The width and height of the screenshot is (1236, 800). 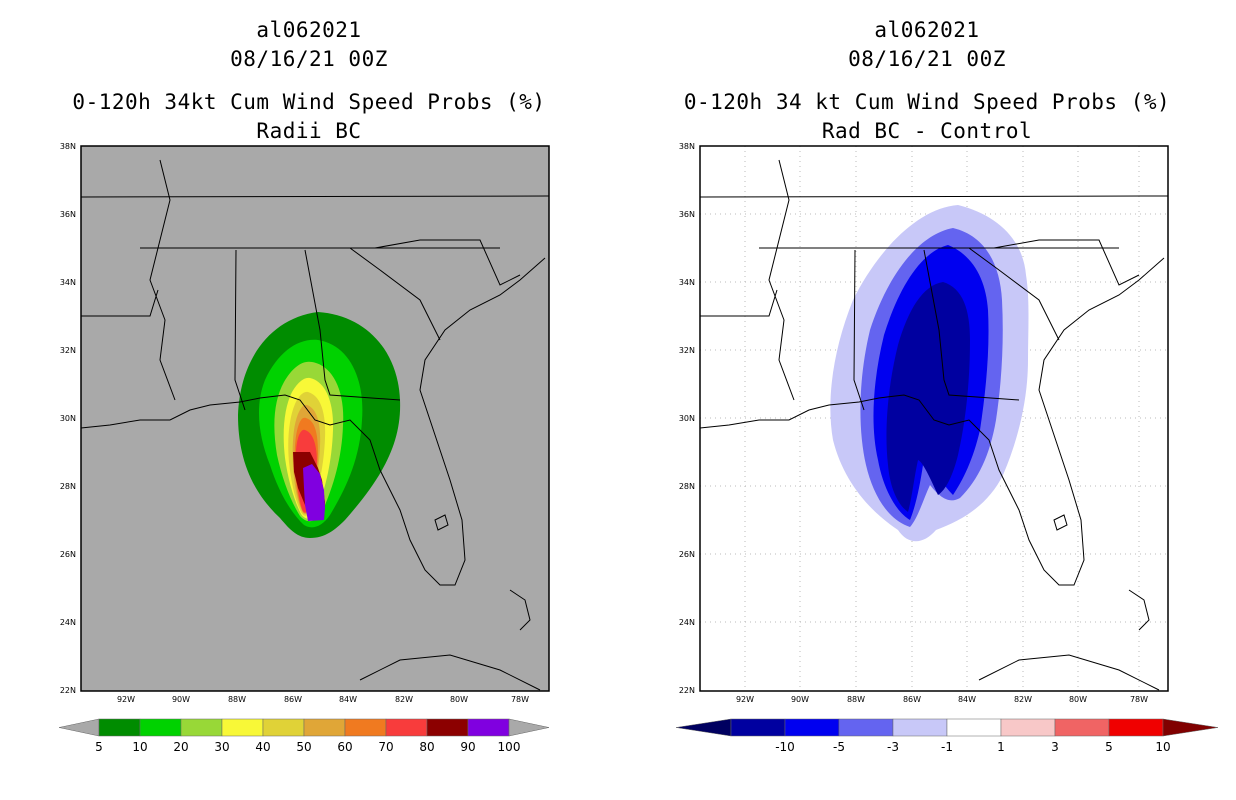 What do you see at coordinates (309, 131) in the screenshot?
I see `left-subtitle: Radii BC` at bounding box center [309, 131].